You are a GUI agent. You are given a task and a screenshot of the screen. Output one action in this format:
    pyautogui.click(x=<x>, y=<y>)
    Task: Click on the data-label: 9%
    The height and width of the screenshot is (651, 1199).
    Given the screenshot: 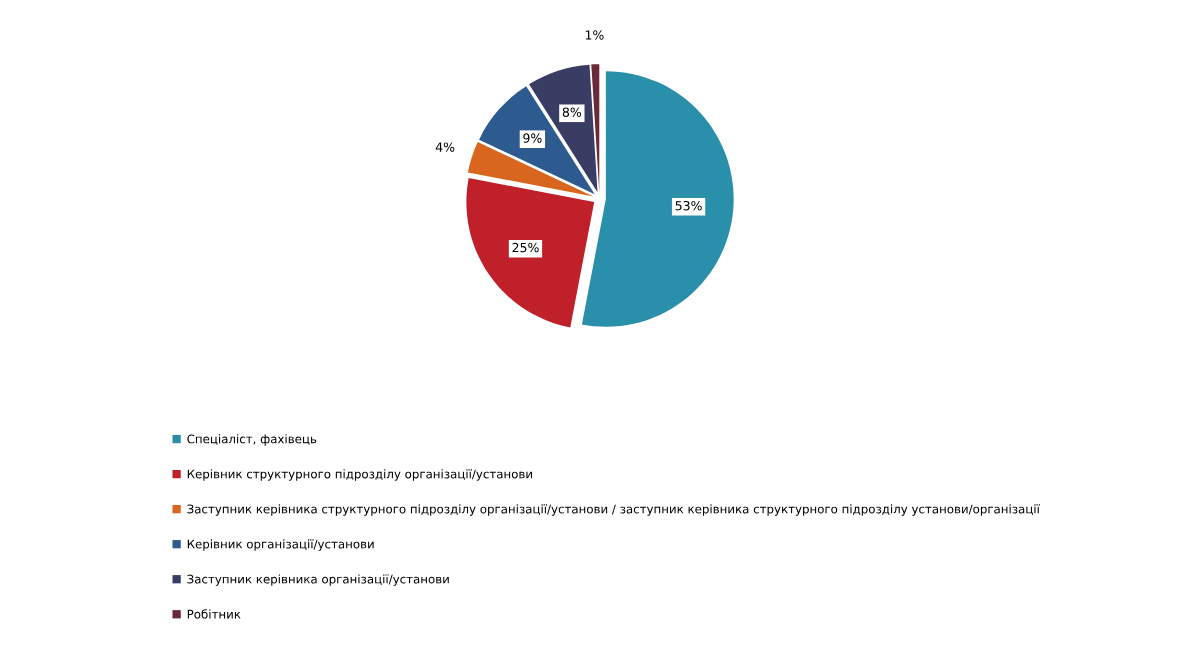 What is the action you would take?
    pyautogui.click(x=532, y=138)
    